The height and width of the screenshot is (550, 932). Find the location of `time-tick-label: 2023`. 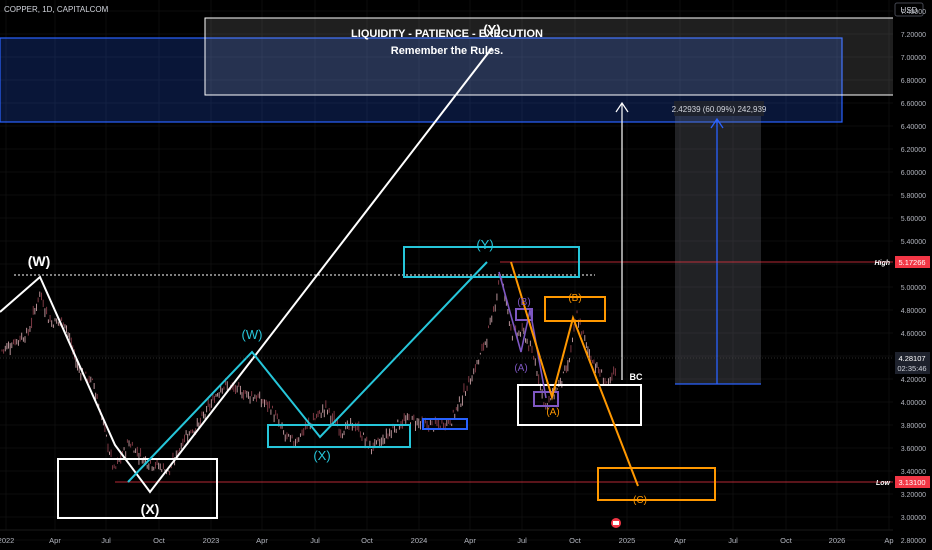

time-tick-label: 2023 is located at coordinates (211, 540).